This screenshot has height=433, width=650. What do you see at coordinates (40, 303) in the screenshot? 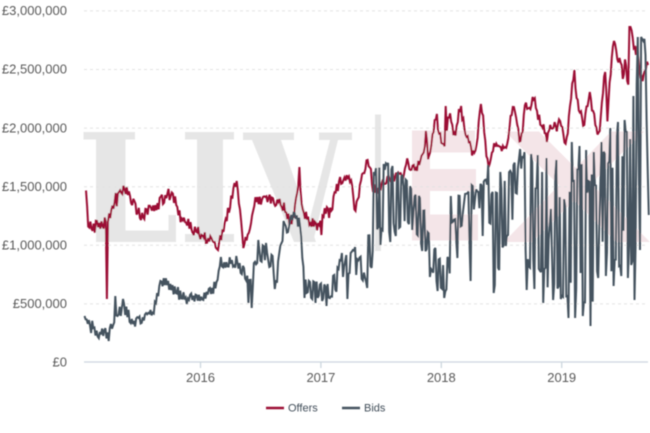
I see `svg-text: £500,000` at bounding box center [40, 303].